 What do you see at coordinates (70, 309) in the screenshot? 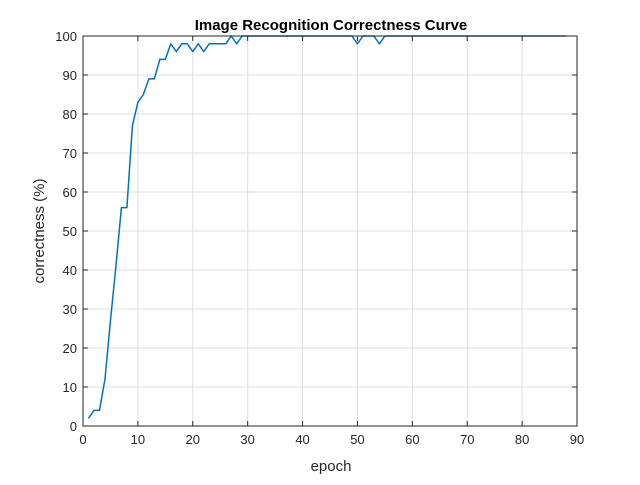
I see `y-tick-label: 30` at bounding box center [70, 309].